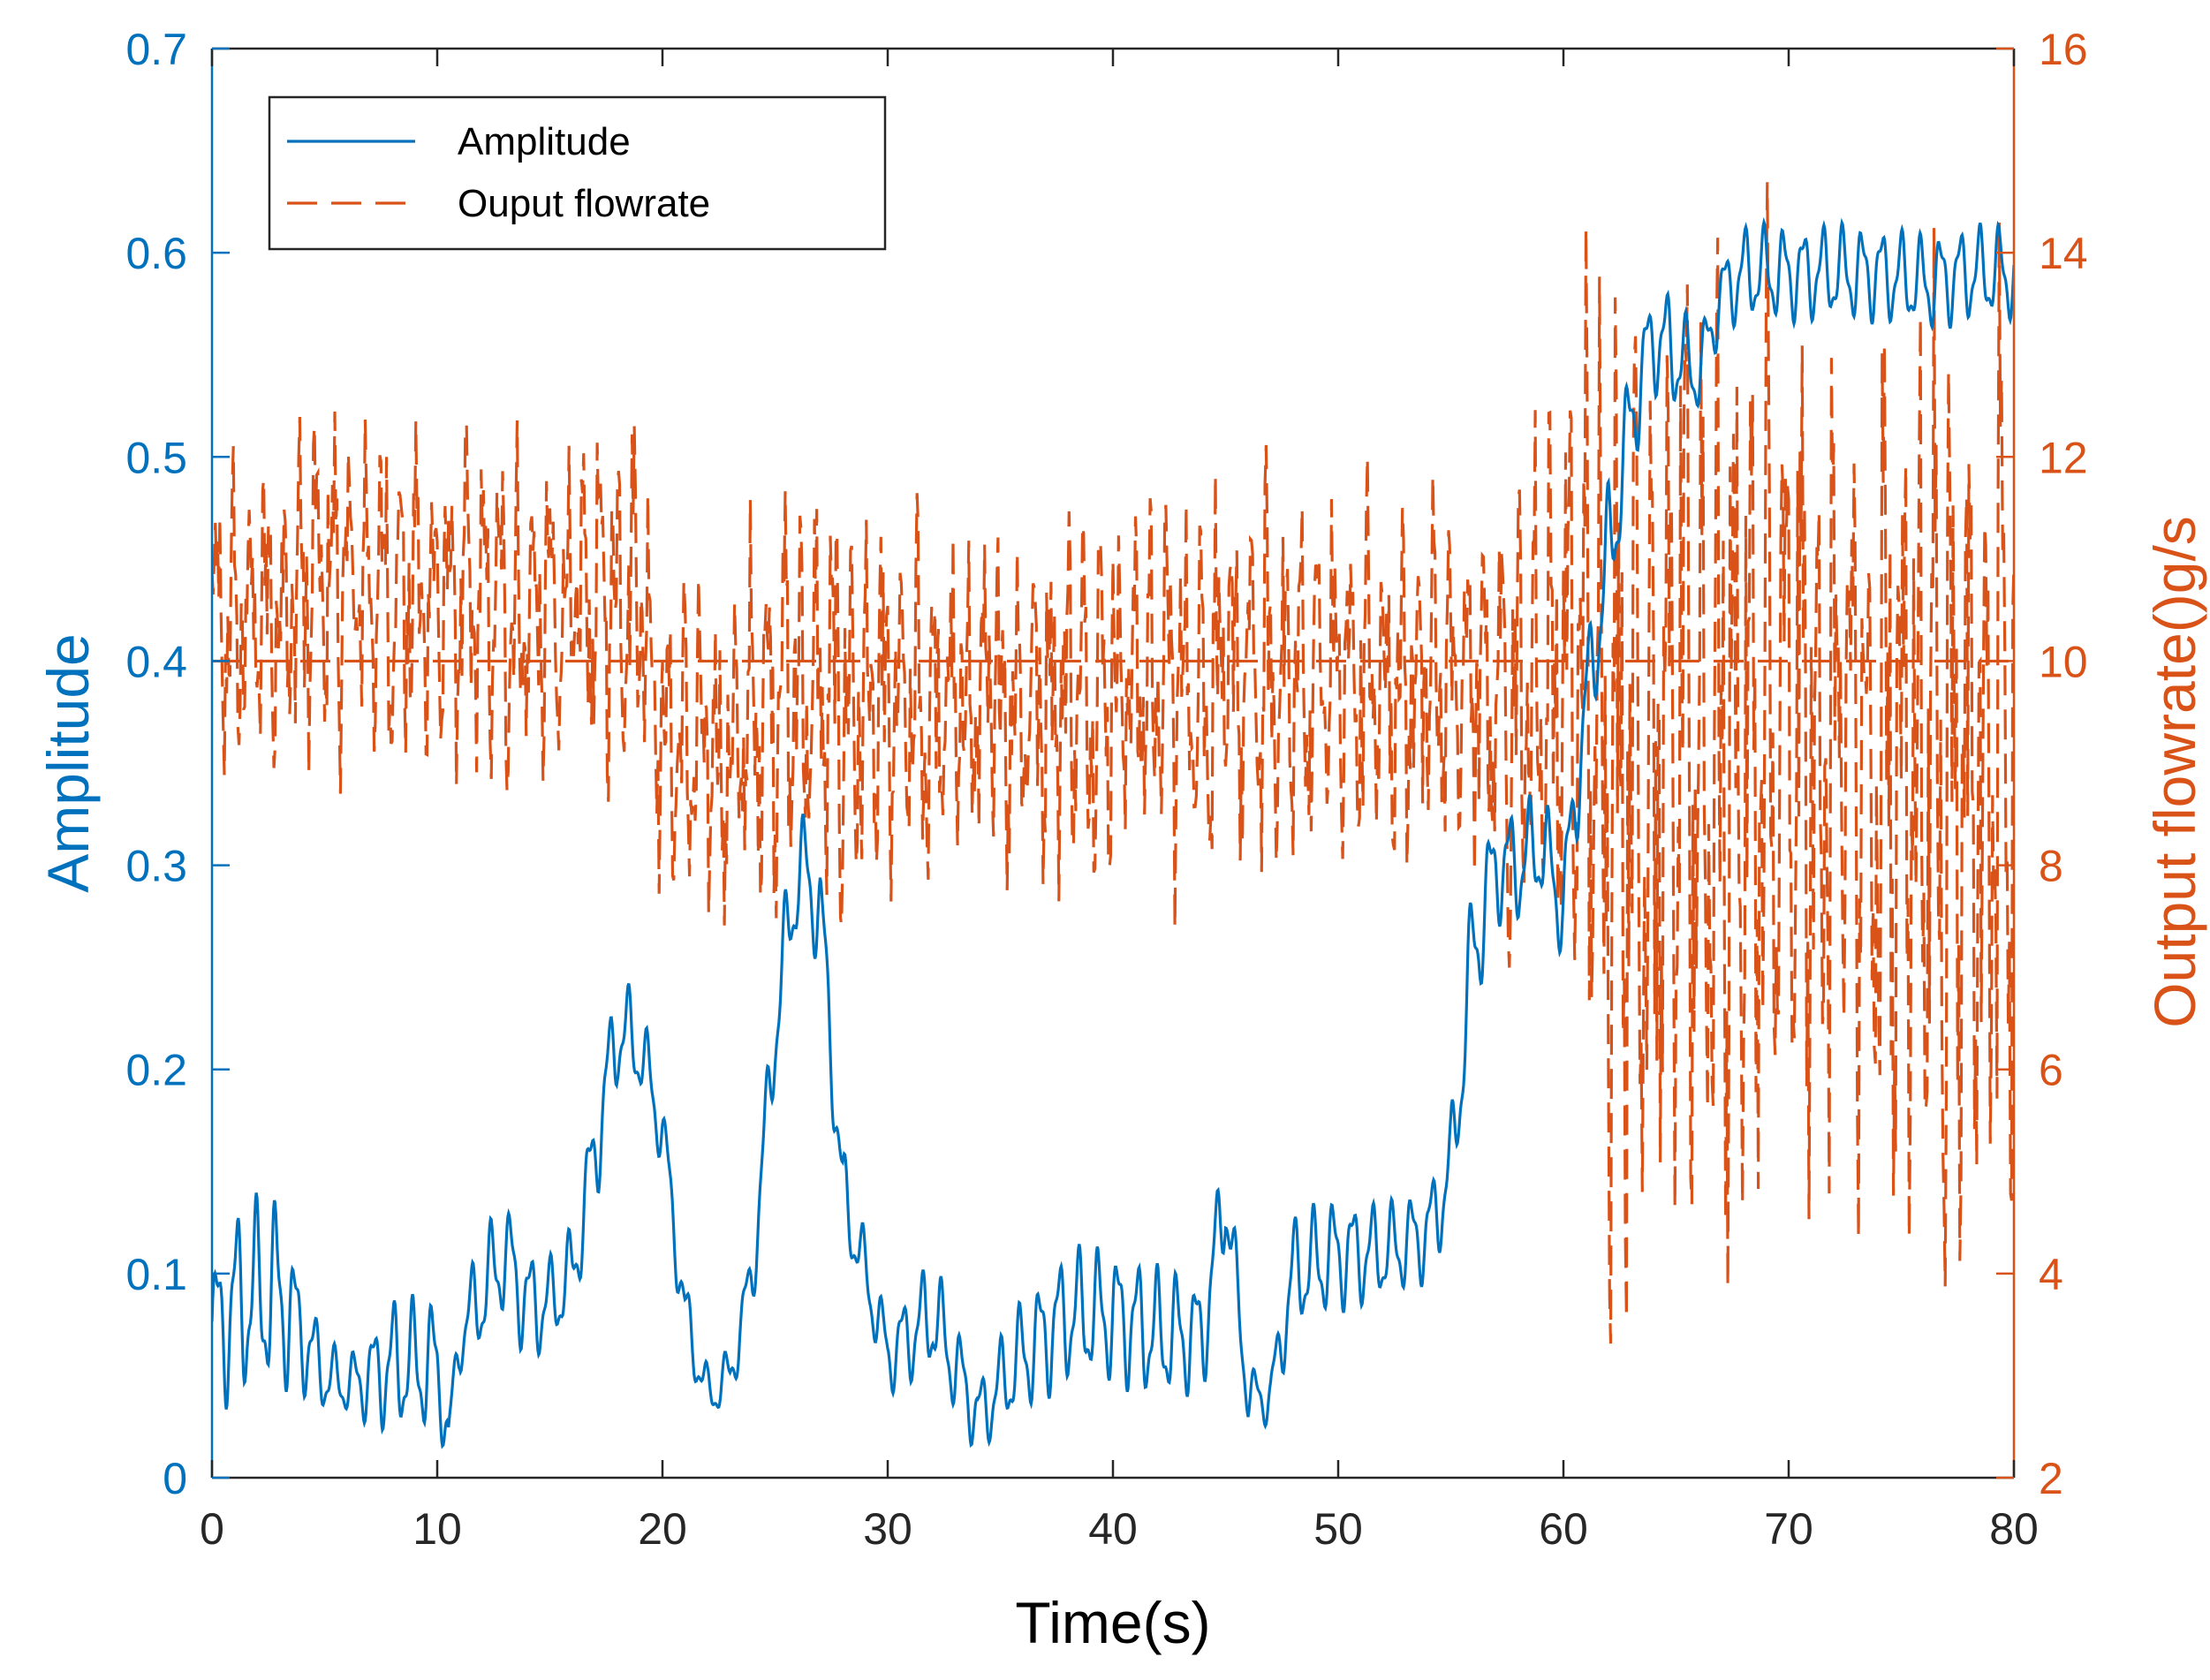 The height and width of the screenshot is (1680, 2210). I want to click on x-tick-label: 10, so click(437, 1529).